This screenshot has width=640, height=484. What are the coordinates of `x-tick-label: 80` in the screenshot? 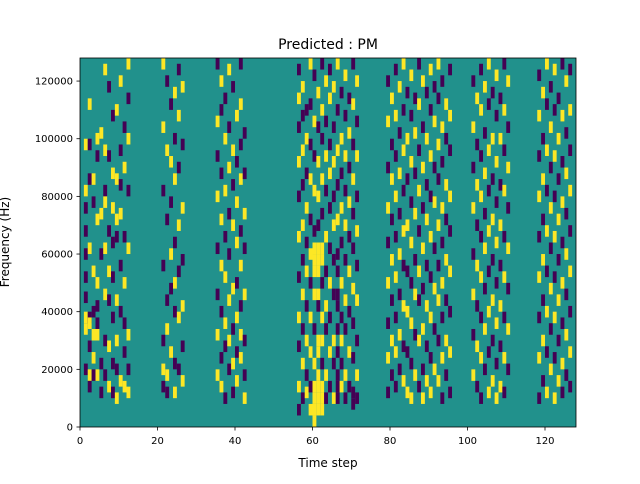 It's located at (390, 441).